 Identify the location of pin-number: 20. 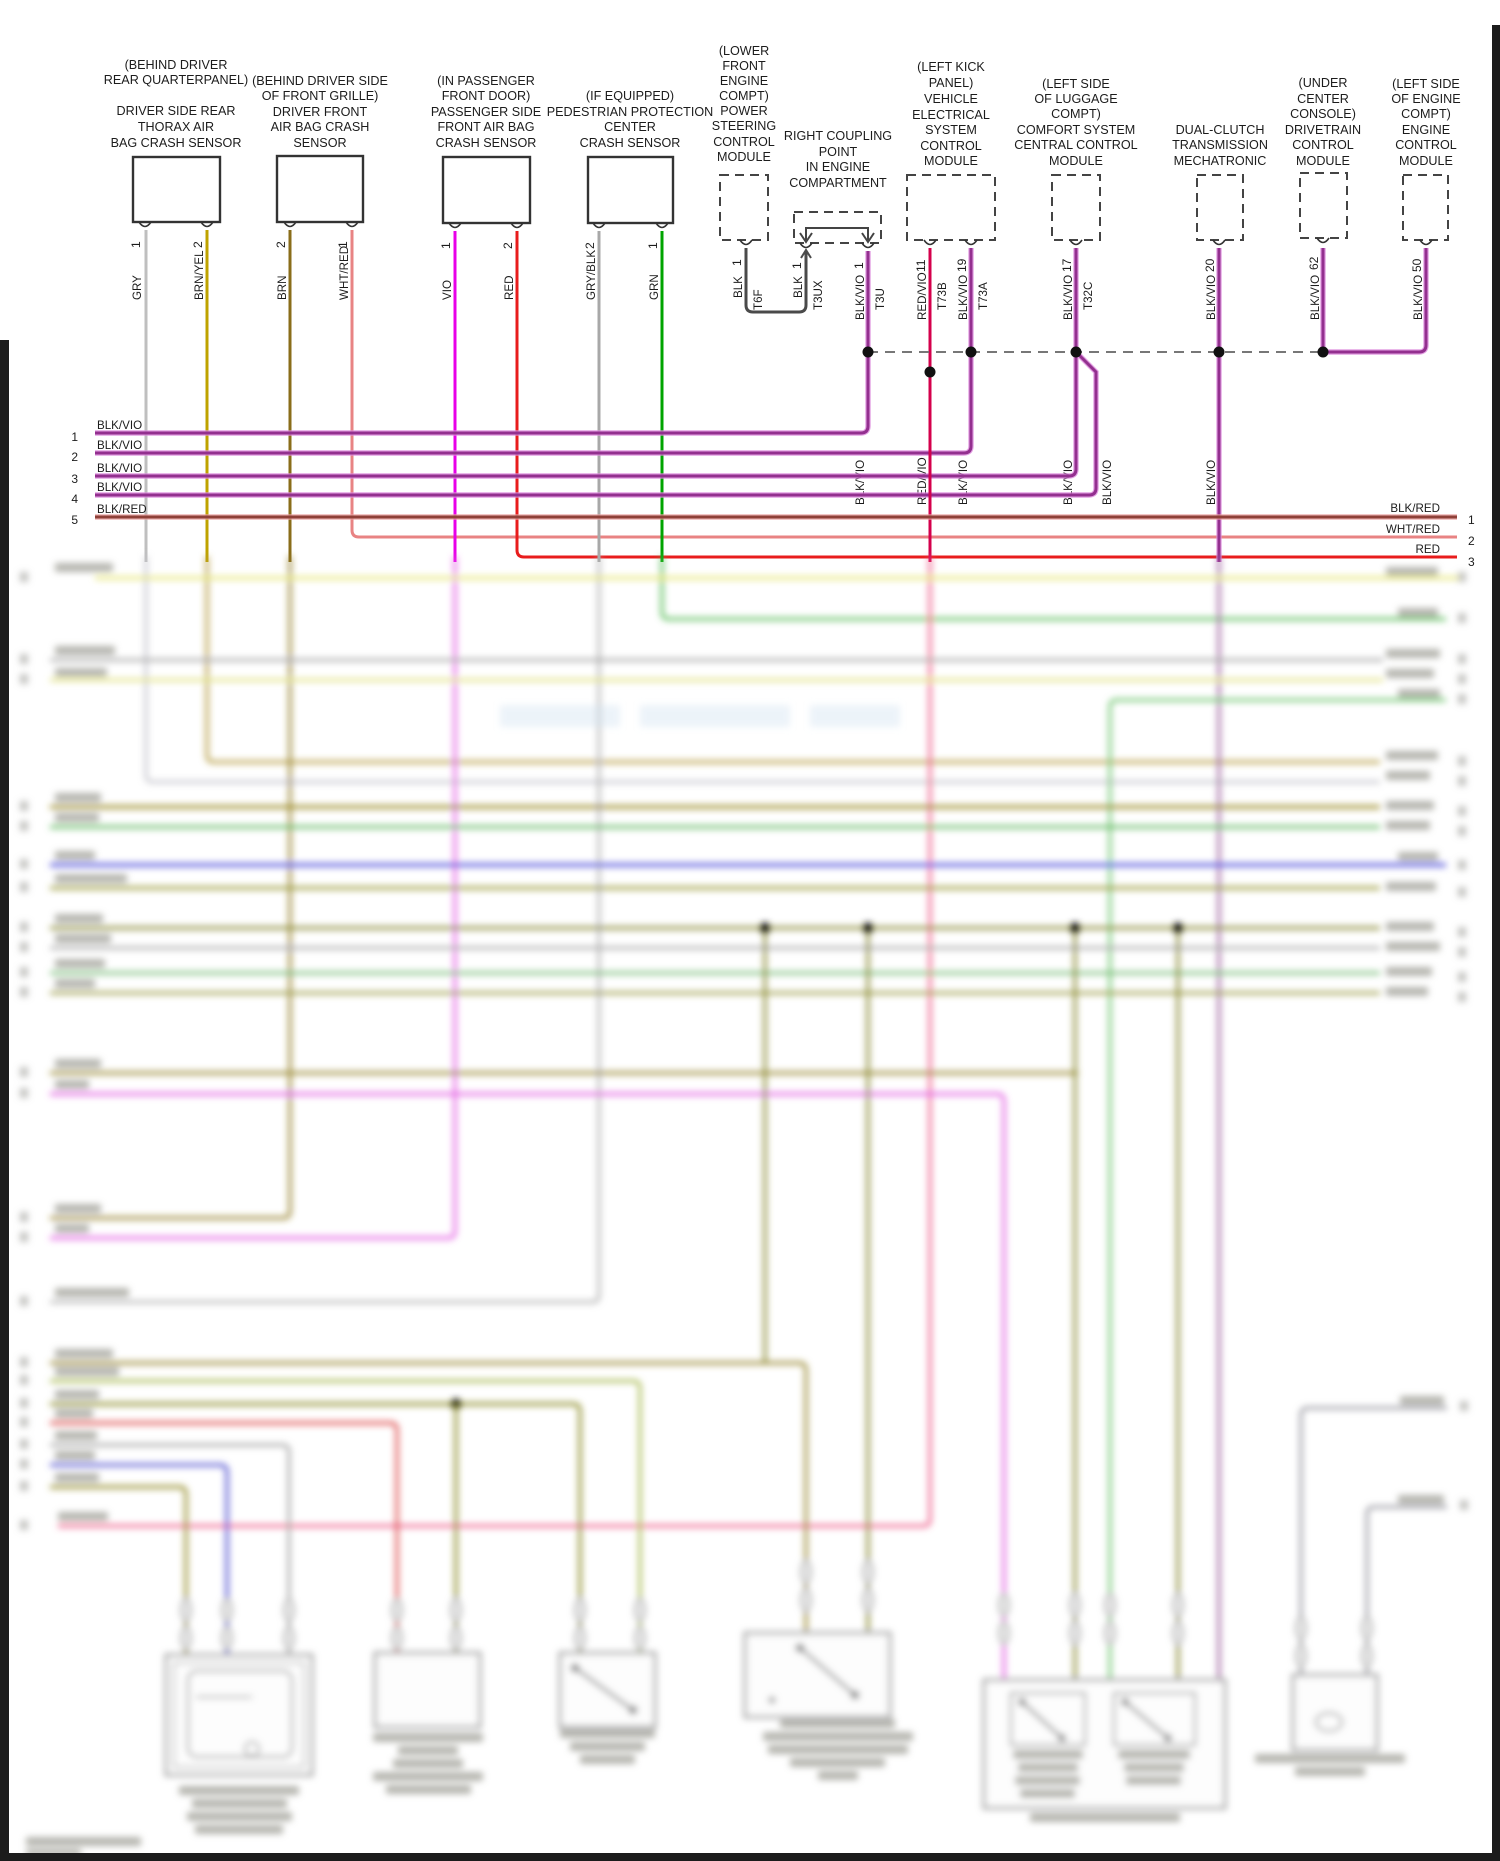
(1210, 265).